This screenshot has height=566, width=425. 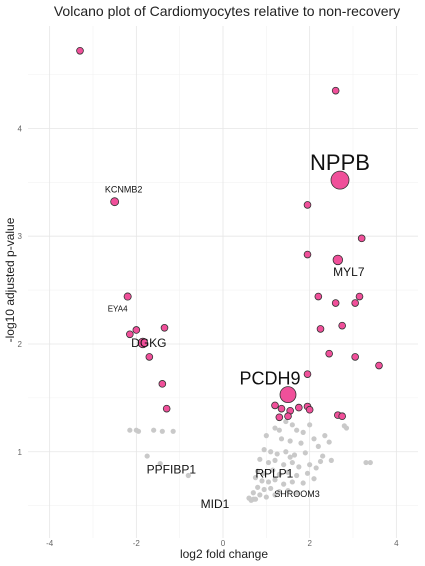 I want to click on x-tick-label: -2, so click(x=137, y=543).